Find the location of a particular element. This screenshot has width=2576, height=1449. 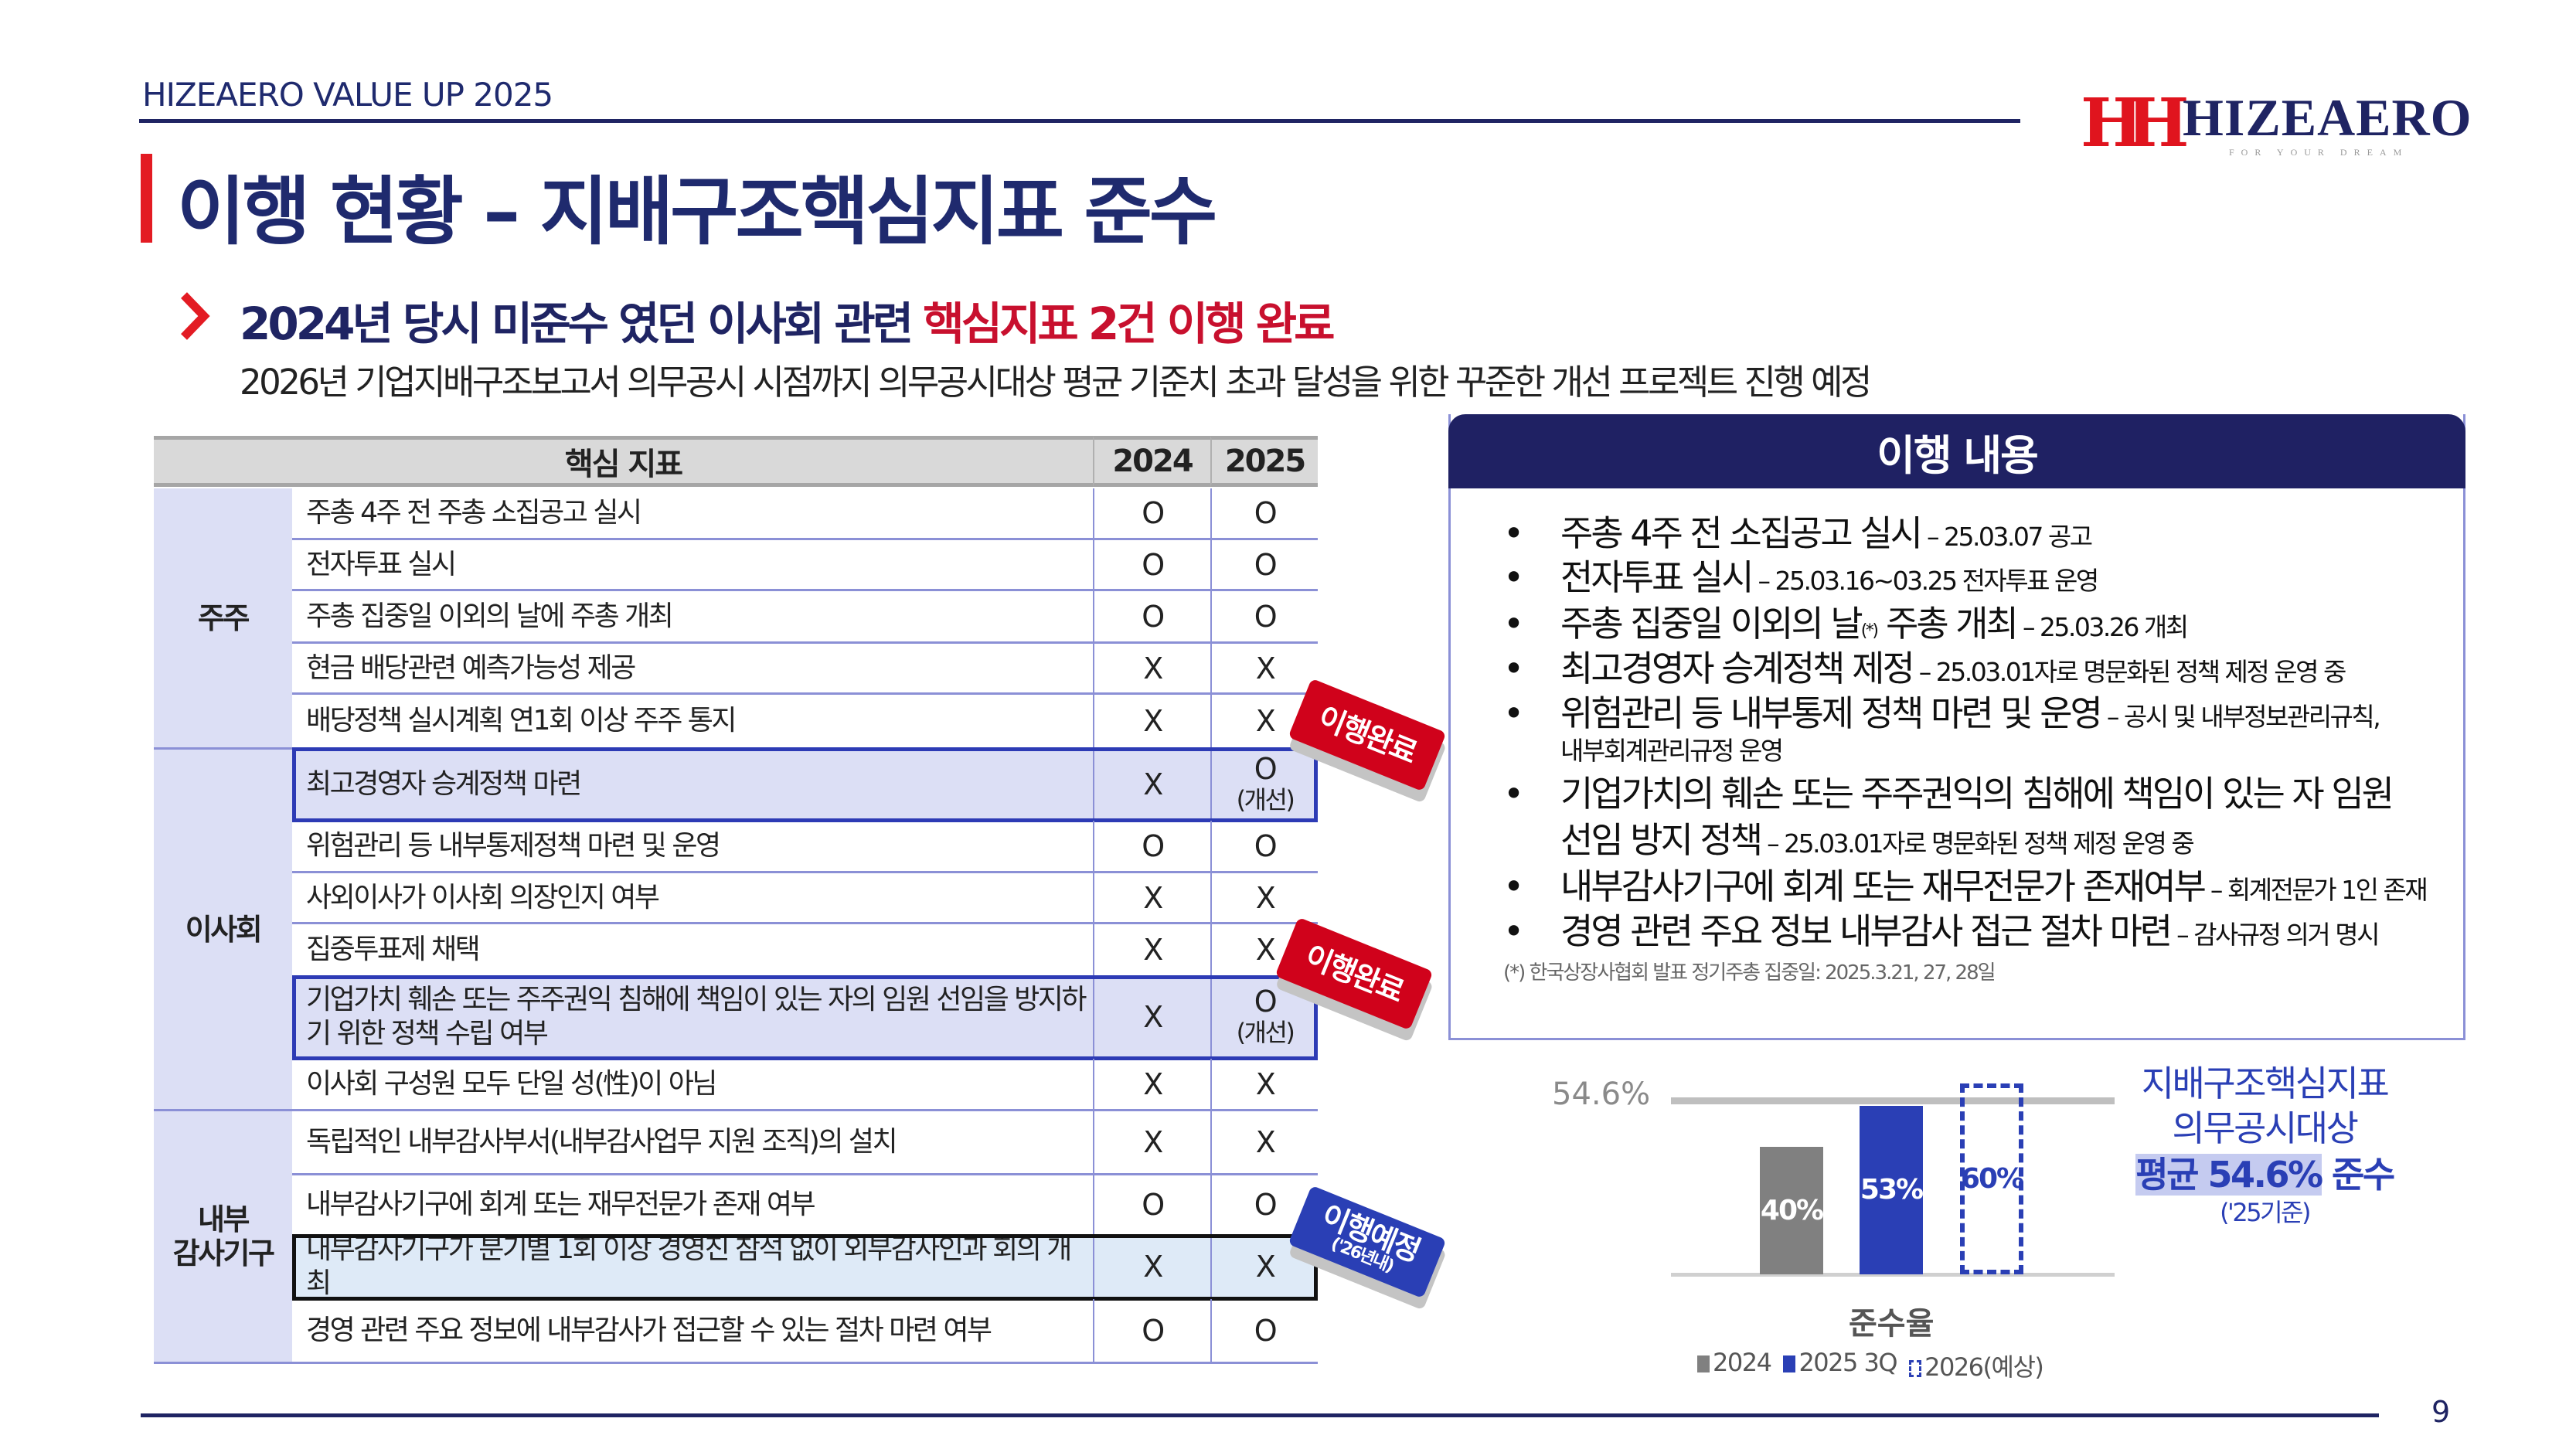

indicator-cell: 경영 관련 주요 정보에 내부감사가 접근할 수 있는 절차 마련 여부 is located at coordinates (692, 1332).